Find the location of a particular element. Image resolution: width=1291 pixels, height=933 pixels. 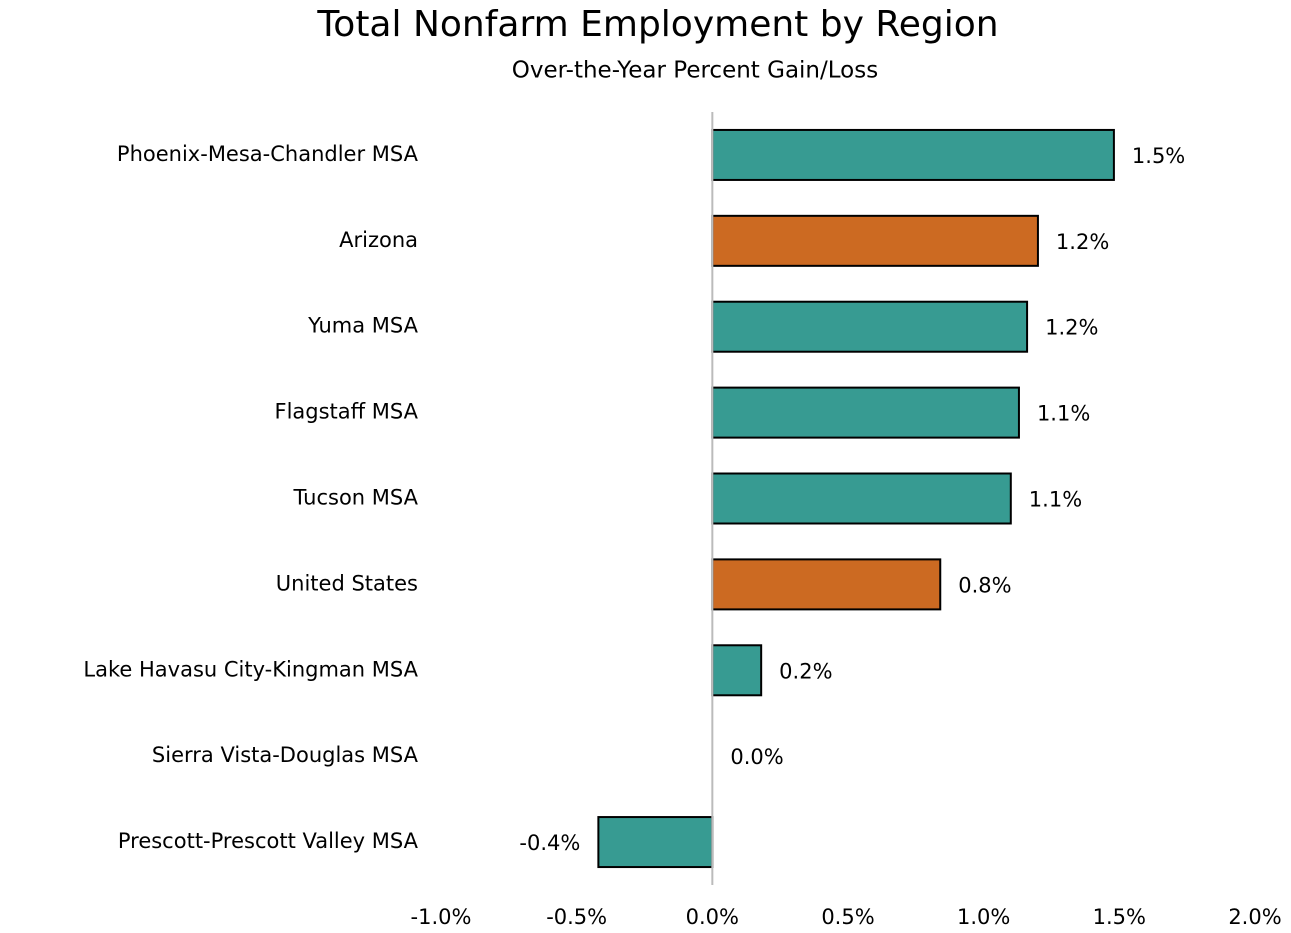

y-tick-label: Tucson MSA is located at coordinates (356, 498).